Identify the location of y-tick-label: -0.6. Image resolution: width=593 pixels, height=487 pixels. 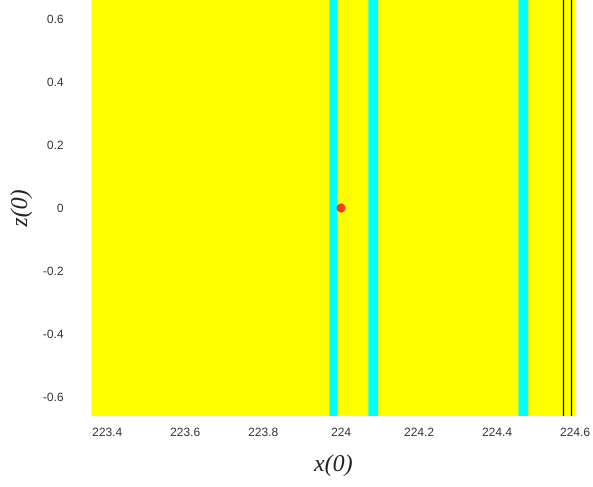
(53, 397).